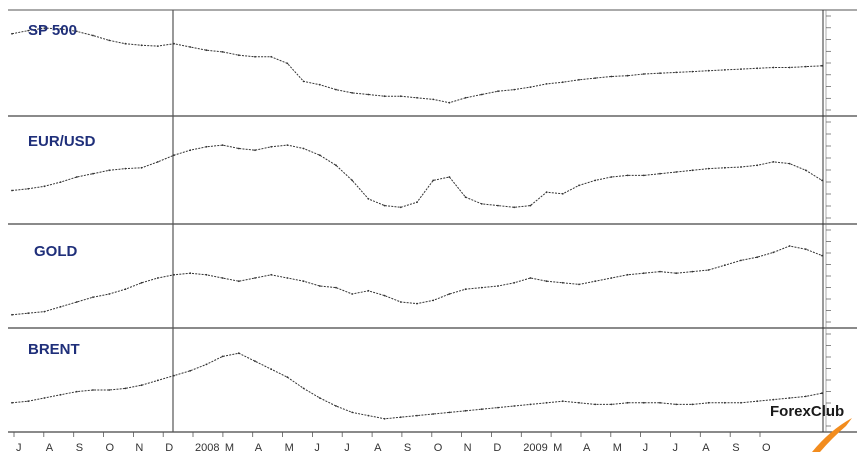 The width and height of the screenshot is (857, 462). I want to click on month-label: 2009, so click(535, 448).